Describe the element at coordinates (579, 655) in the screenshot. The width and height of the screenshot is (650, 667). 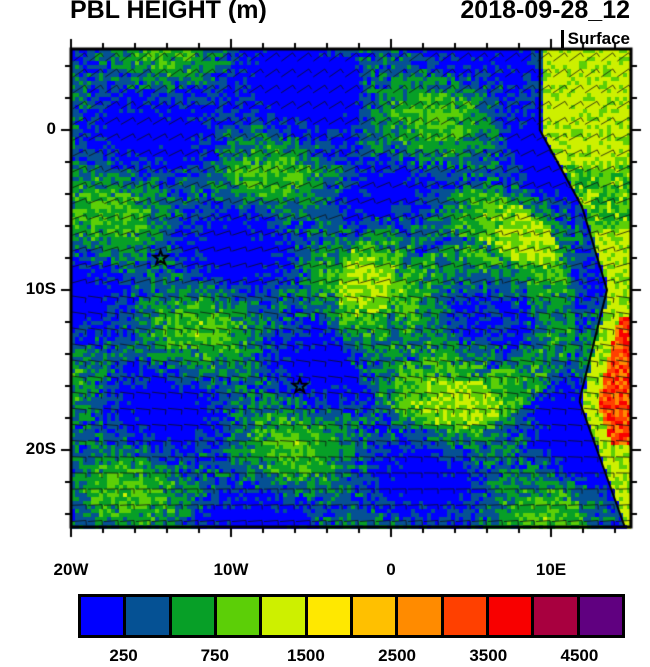
I see `colorbar-label: 4500` at that location.